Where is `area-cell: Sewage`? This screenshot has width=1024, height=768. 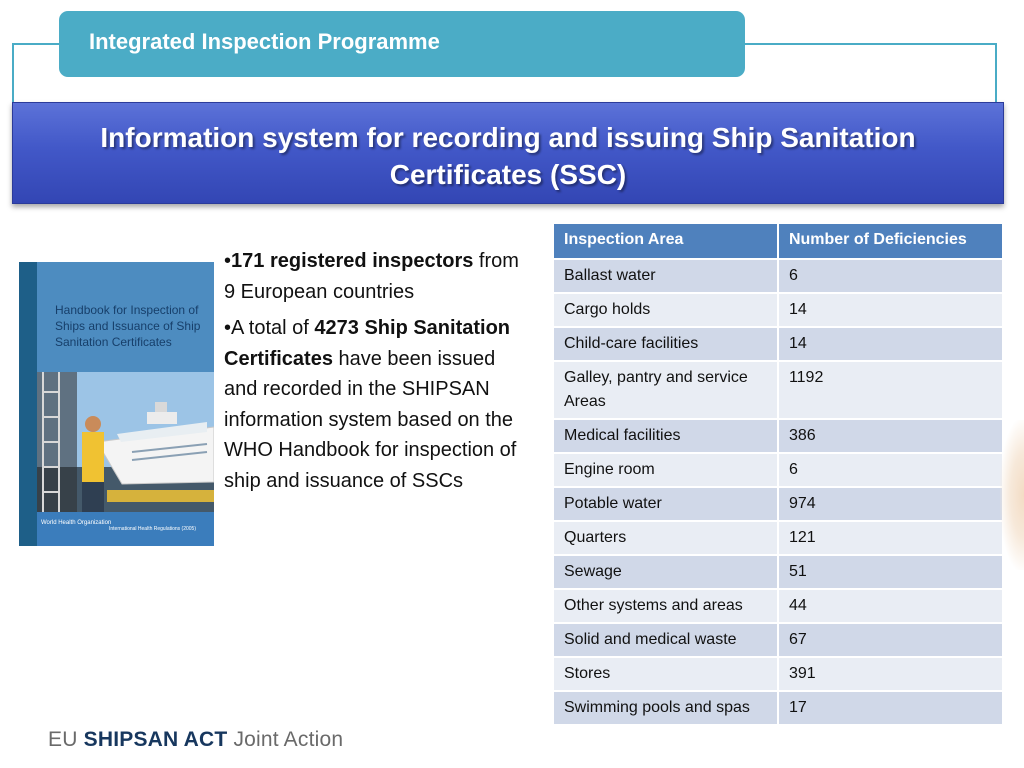
area-cell: Sewage is located at coordinates (665, 572).